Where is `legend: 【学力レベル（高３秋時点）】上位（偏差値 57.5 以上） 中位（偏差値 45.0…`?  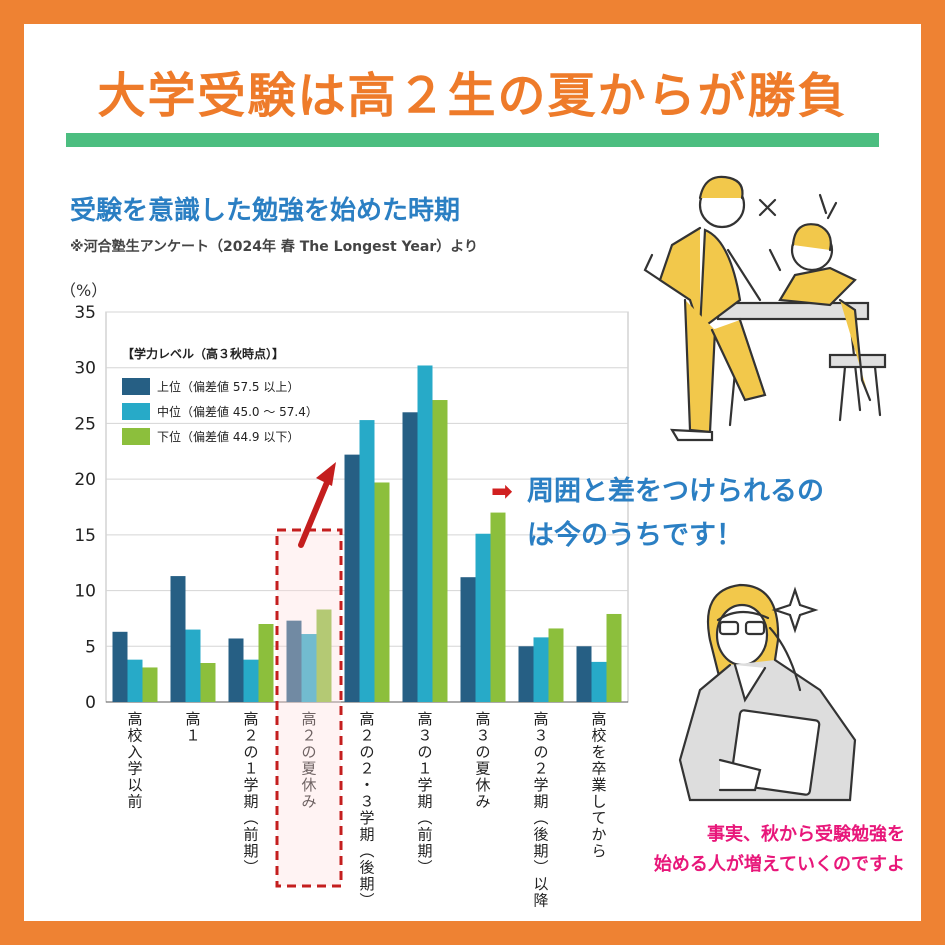
legend: 【学力レベル（高３秋時点）】上位（偏差値 57.5 以上） 中位（偏差値 45.0… is located at coordinates (220, 395).